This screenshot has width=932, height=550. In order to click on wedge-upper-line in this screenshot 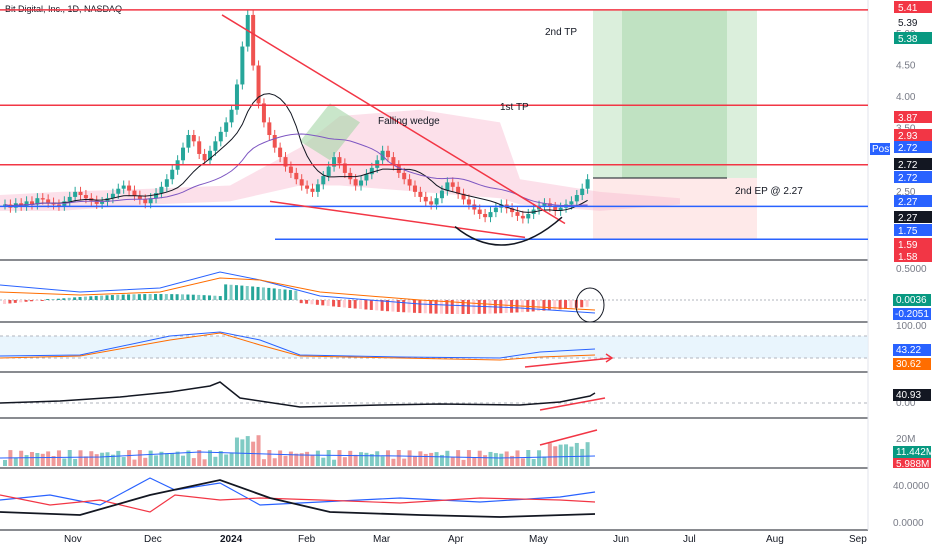, I will do `click(393, 119)`.